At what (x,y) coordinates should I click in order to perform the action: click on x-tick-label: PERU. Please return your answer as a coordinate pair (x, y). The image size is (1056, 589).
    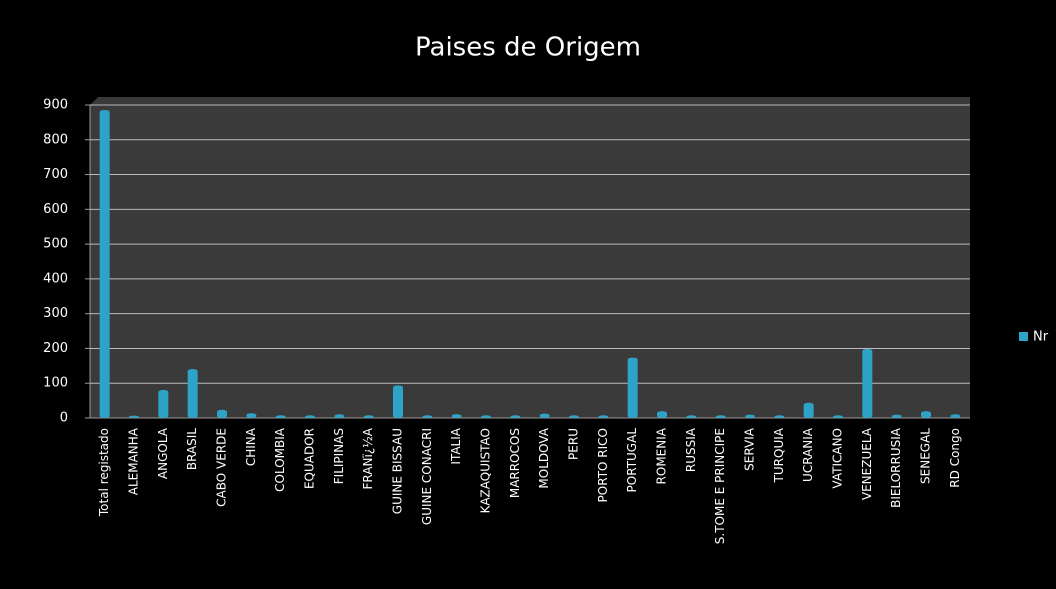
    Looking at the image, I should click on (574, 444).